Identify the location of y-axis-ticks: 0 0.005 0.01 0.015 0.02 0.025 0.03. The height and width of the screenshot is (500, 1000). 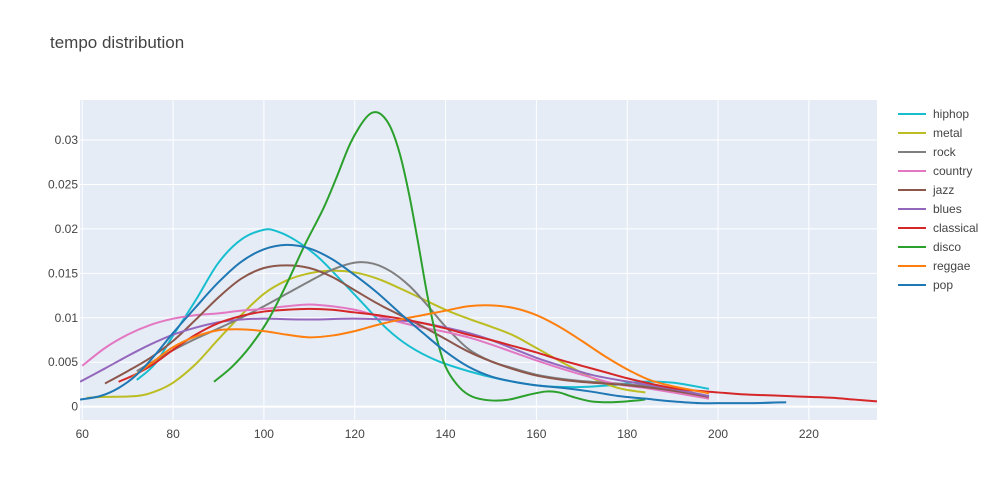
(63, 273).